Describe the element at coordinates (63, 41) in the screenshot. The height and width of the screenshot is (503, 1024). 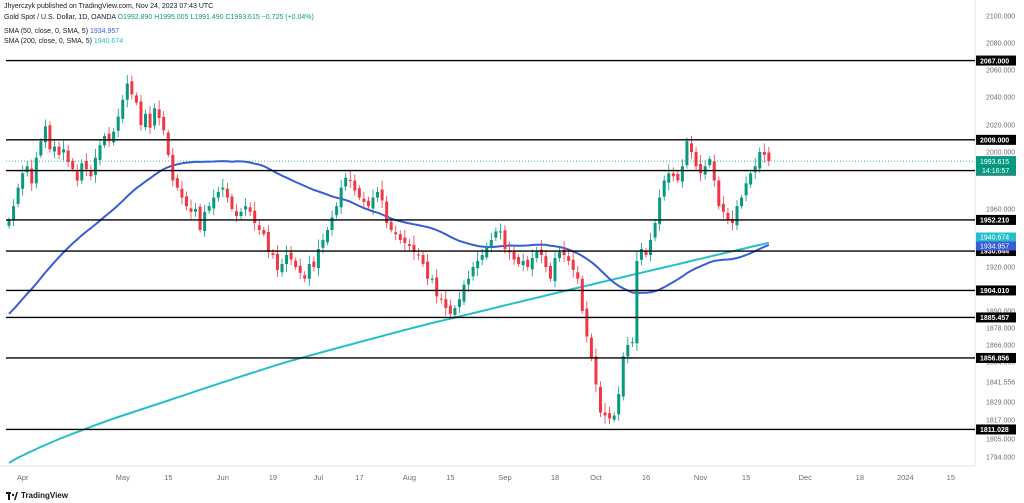
I see `sma200-legend: SMA (200, close, 0, SMA, 5) 1940.674` at that location.